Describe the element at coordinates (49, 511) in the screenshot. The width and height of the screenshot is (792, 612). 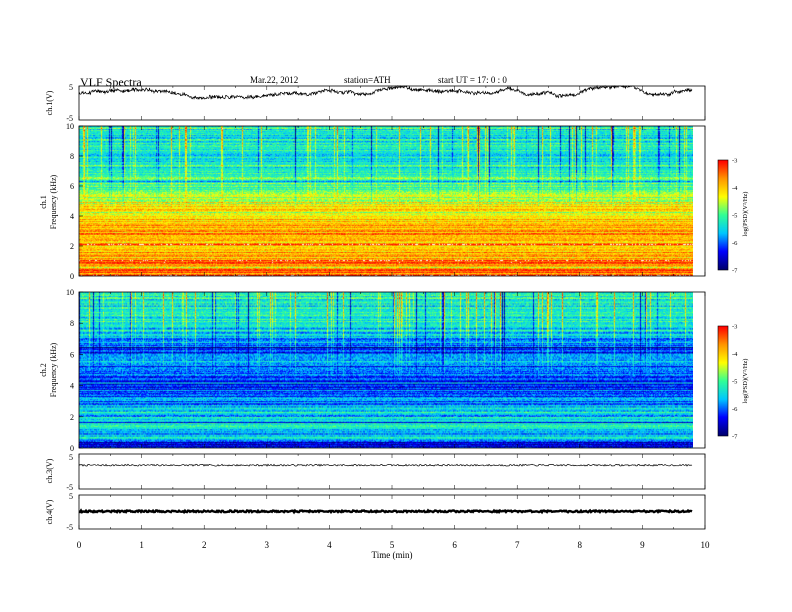
I see `ch4-ylabel: ch.4(V)` at that location.